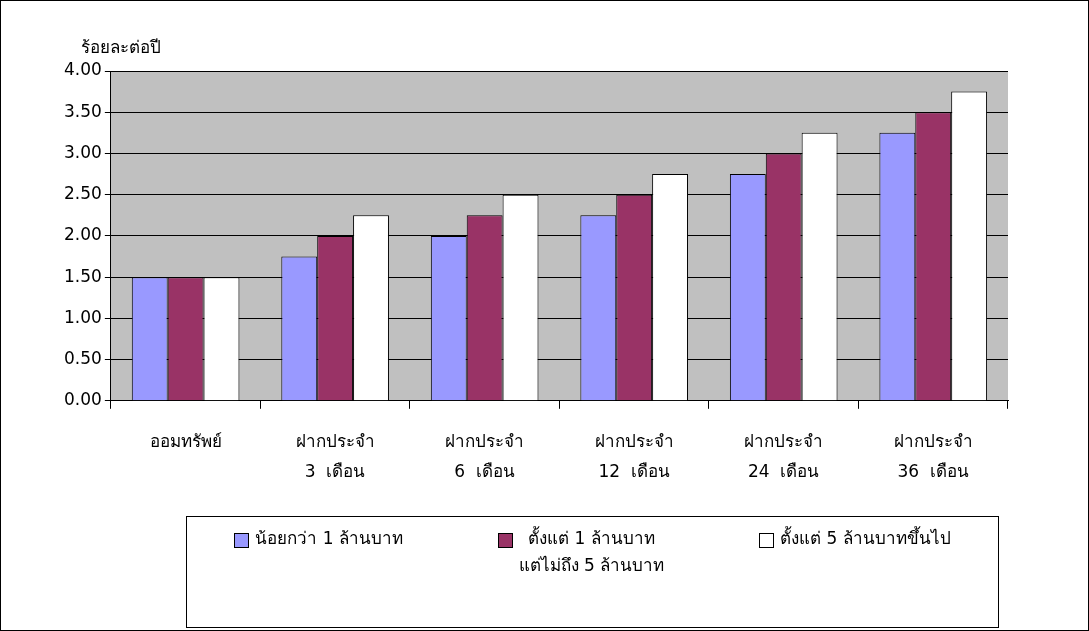 This screenshot has height=631, width=1089. I want to click on y-axis-title: ร้อยละต่อปี, so click(121, 47).